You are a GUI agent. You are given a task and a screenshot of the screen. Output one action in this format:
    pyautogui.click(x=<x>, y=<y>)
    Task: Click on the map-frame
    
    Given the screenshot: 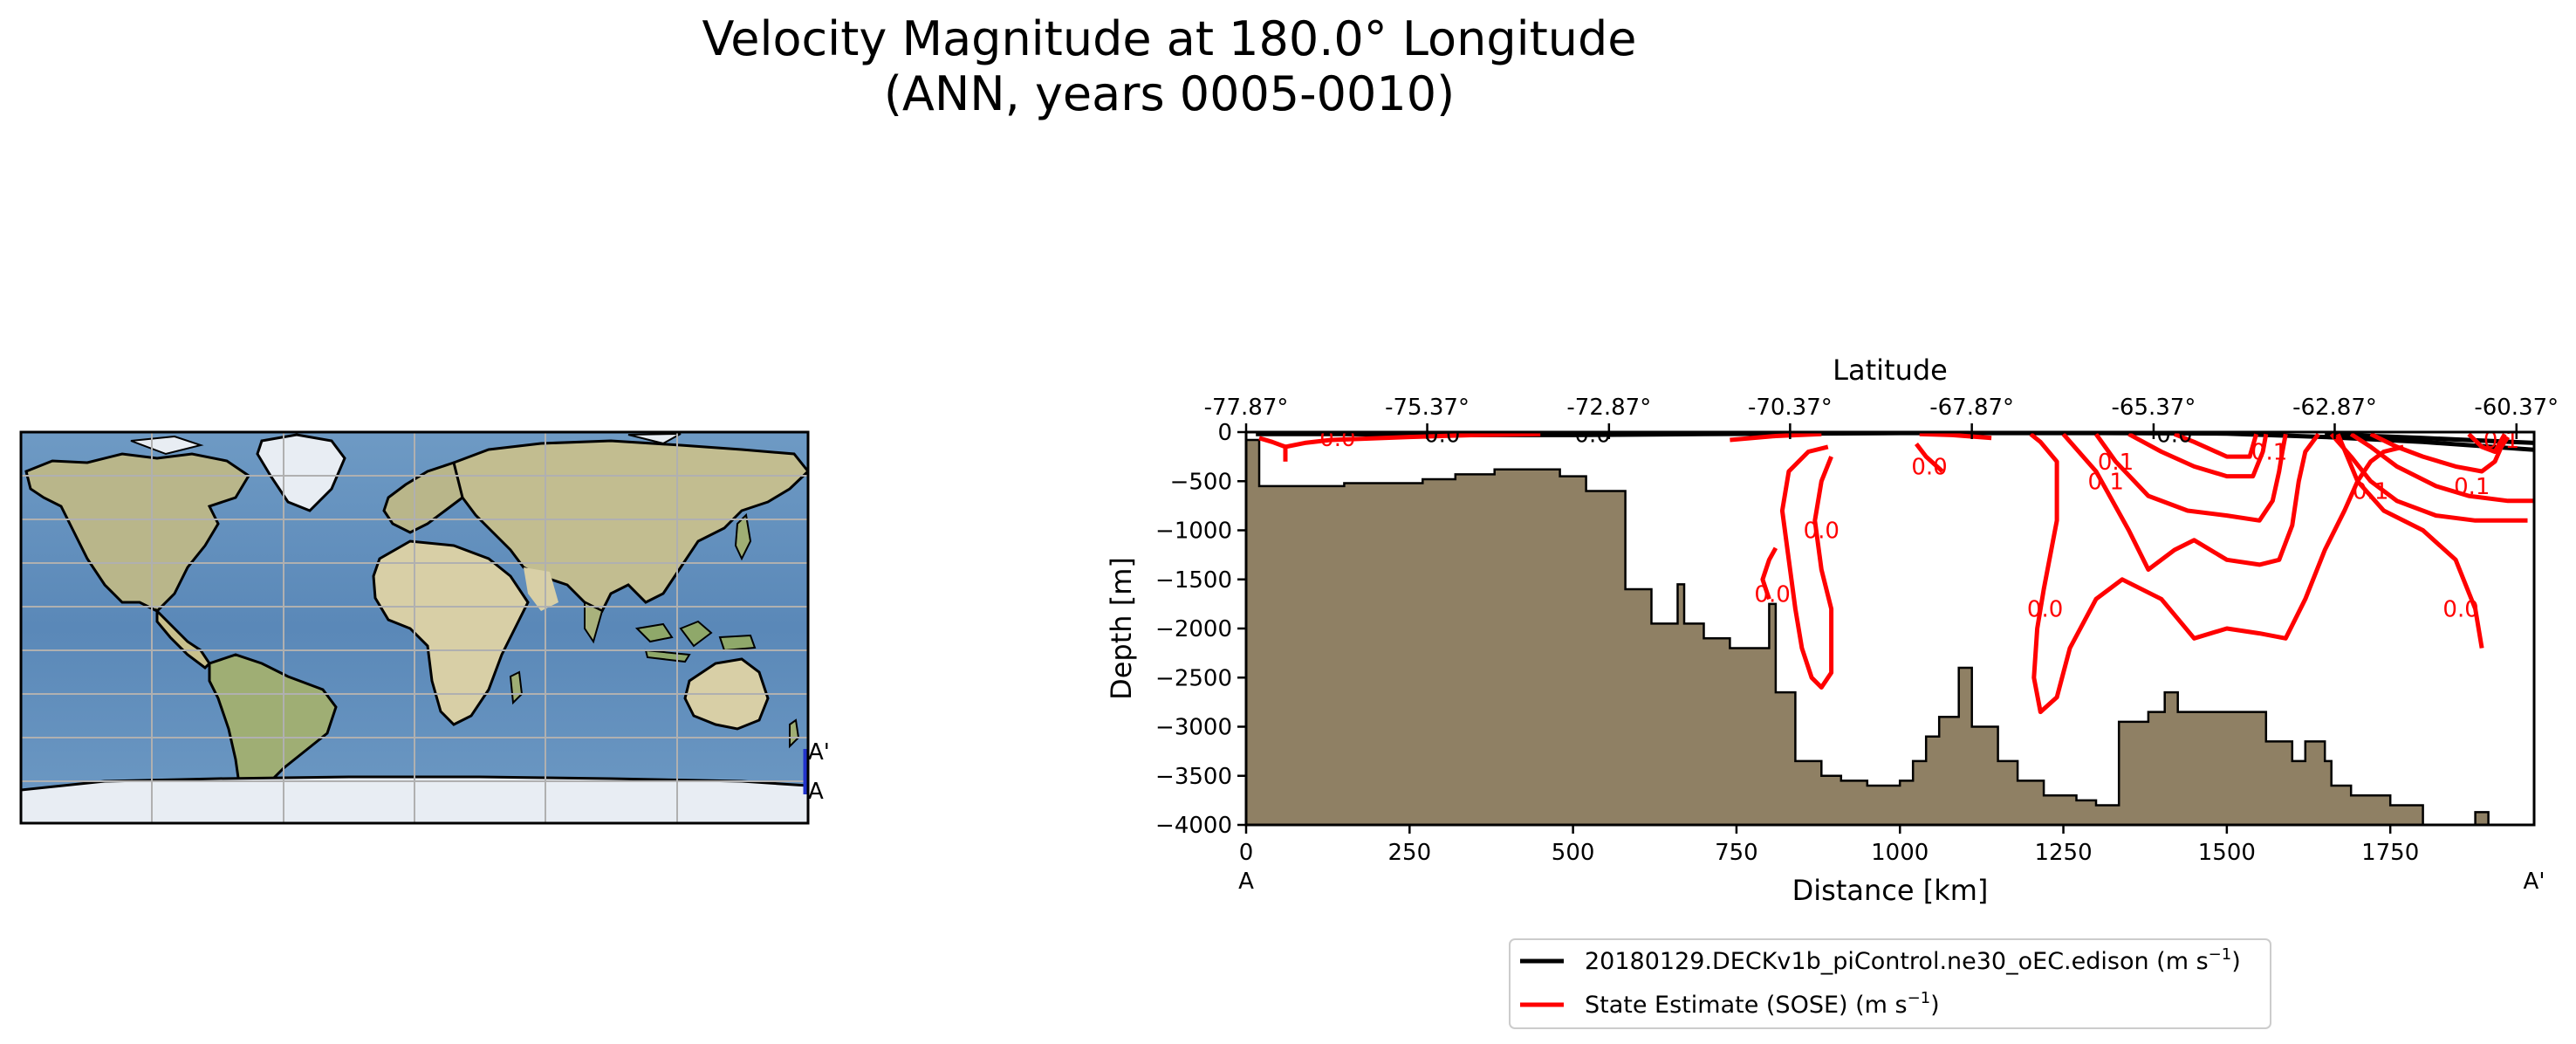 What is the action you would take?
    pyautogui.click(x=414, y=627)
    